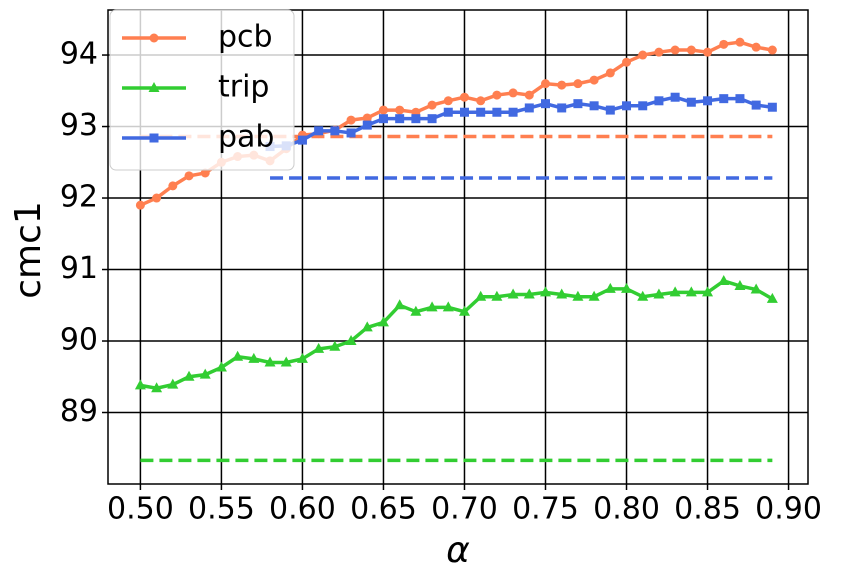 The width and height of the screenshot is (841, 580). What do you see at coordinates (788, 509) in the screenshot?
I see `x-tick-label: 0.90` at bounding box center [788, 509].